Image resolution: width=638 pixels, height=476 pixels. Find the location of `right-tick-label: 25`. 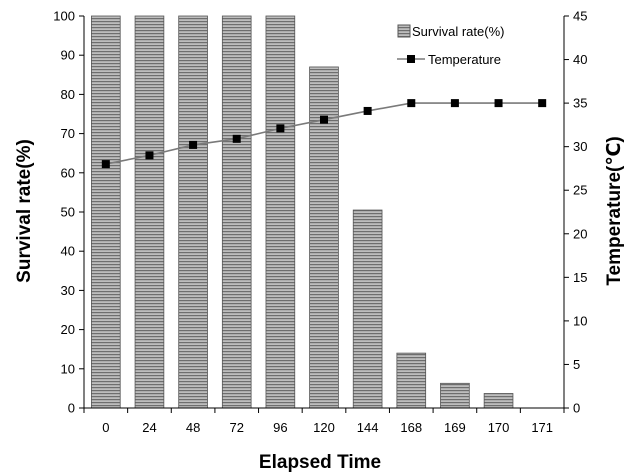

right-tick-label: 25 is located at coordinates (580, 190).